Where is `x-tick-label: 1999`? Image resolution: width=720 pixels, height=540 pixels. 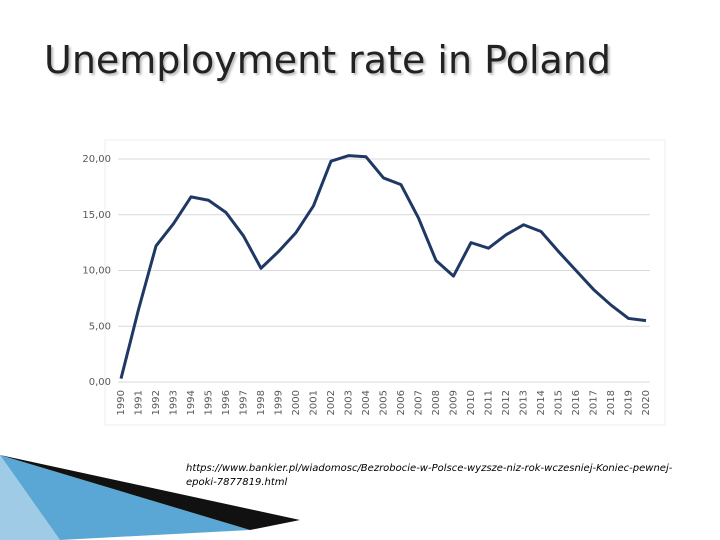
x-tick-label: 1999 is located at coordinates (279, 402).